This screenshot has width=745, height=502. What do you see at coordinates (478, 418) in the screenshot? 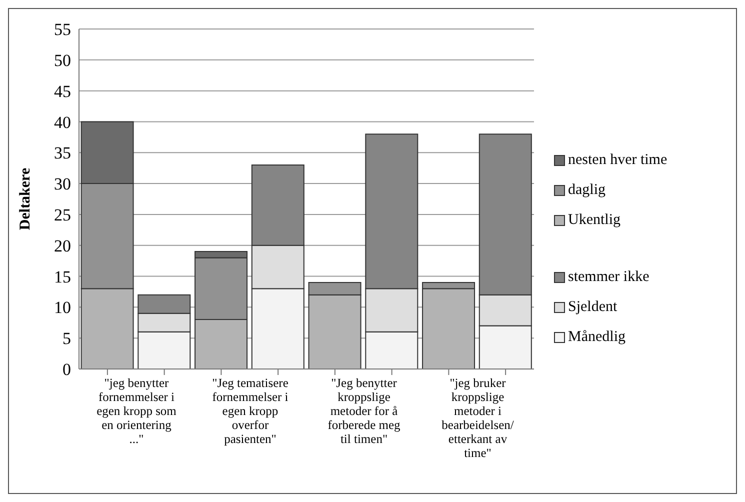
I see `x-tick-label: "jeg bruker kroppslige metoder i bearbeidelsen/ etterkant av time"` at bounding box center [478, 418].